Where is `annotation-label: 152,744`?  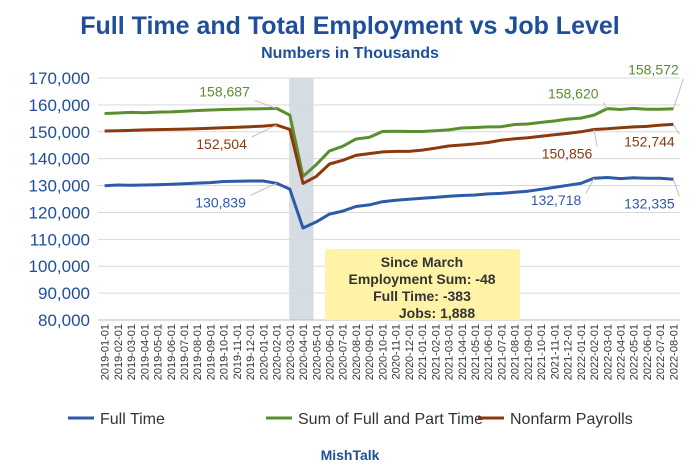 annotation-label: 152,744 is located at coordinates (649, 141).